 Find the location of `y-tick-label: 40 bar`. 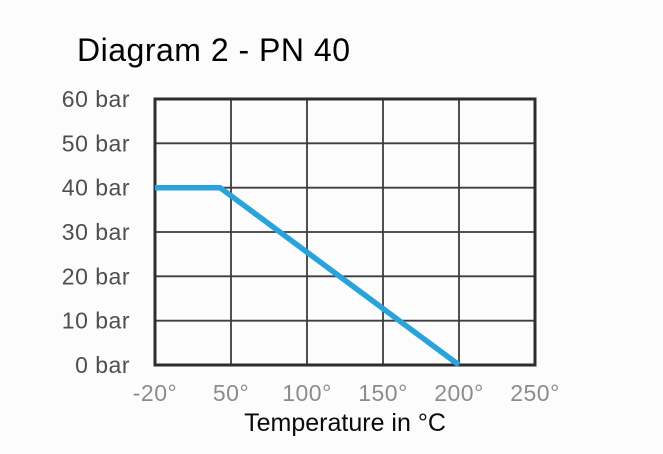

y-tick-label: 40 bar is located at coordinates (96, 188).